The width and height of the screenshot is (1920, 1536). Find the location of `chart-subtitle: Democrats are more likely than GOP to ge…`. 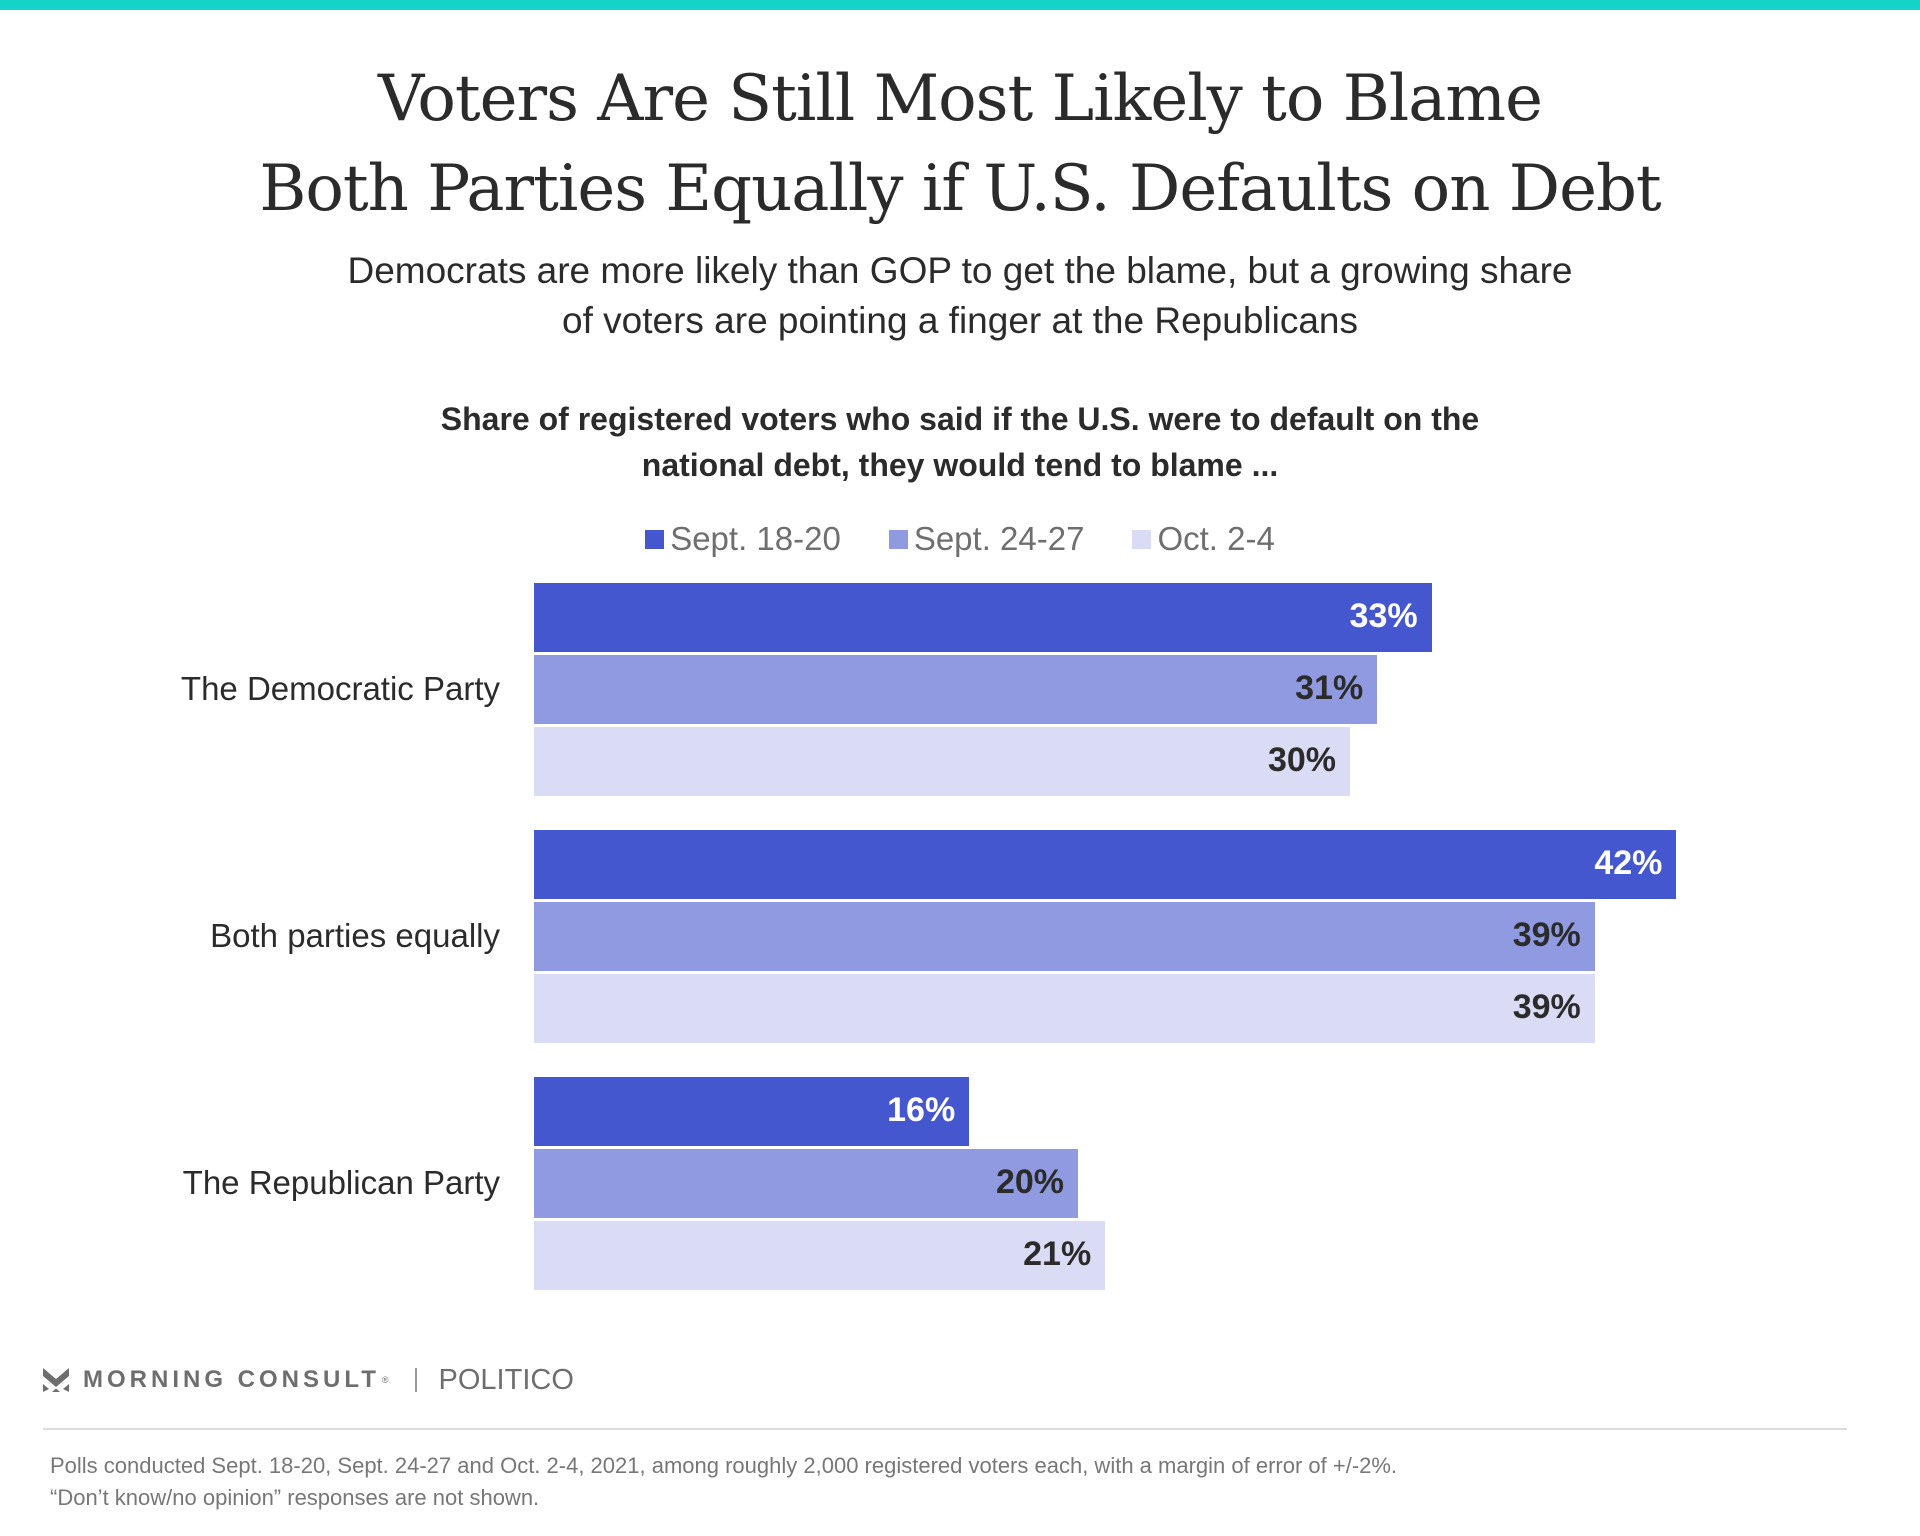

chart-subtitle: Democrats are more likely than GOP to ge… is located at coordinates (960, 296).